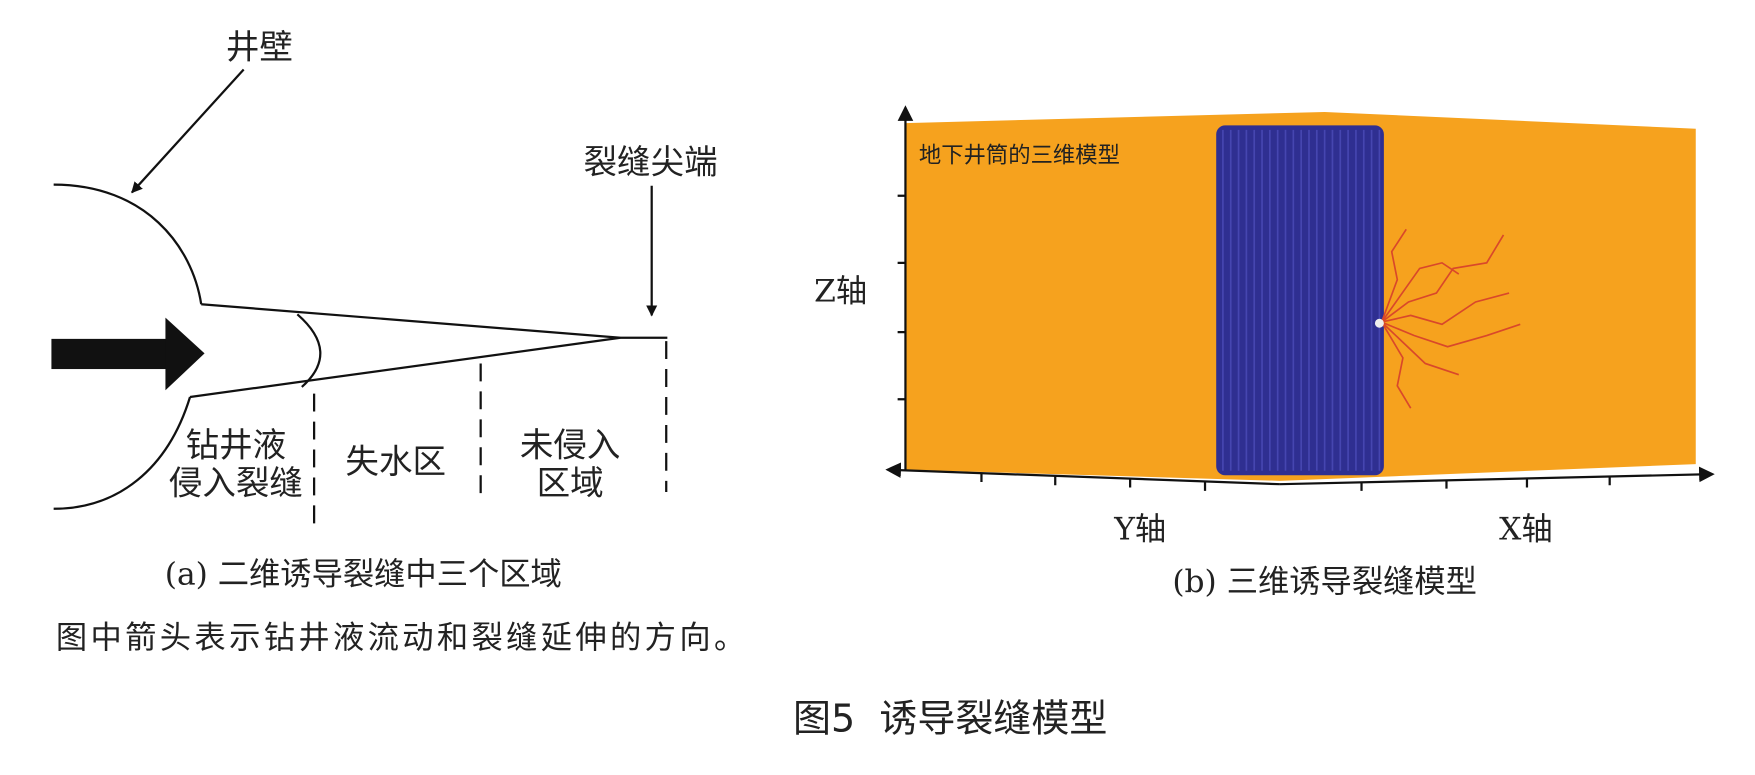 The image size is (1755, 775). Describe the element at coordinates (570, 482) in the screenshot. I see `label: 区域` at that location.